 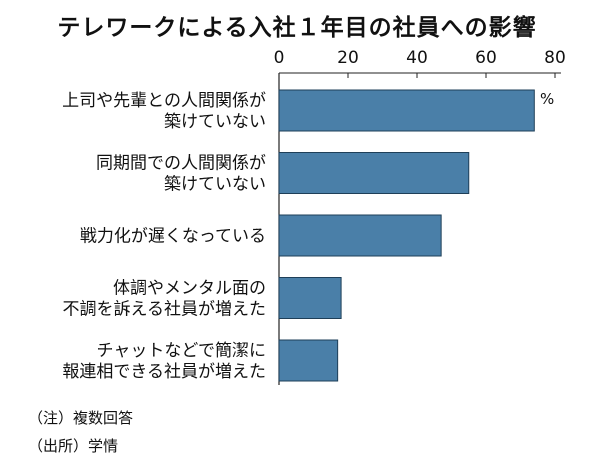 I want to click on chart-title: テレワークによる入社１年目の社員への影響, so click(x=297, y=28).